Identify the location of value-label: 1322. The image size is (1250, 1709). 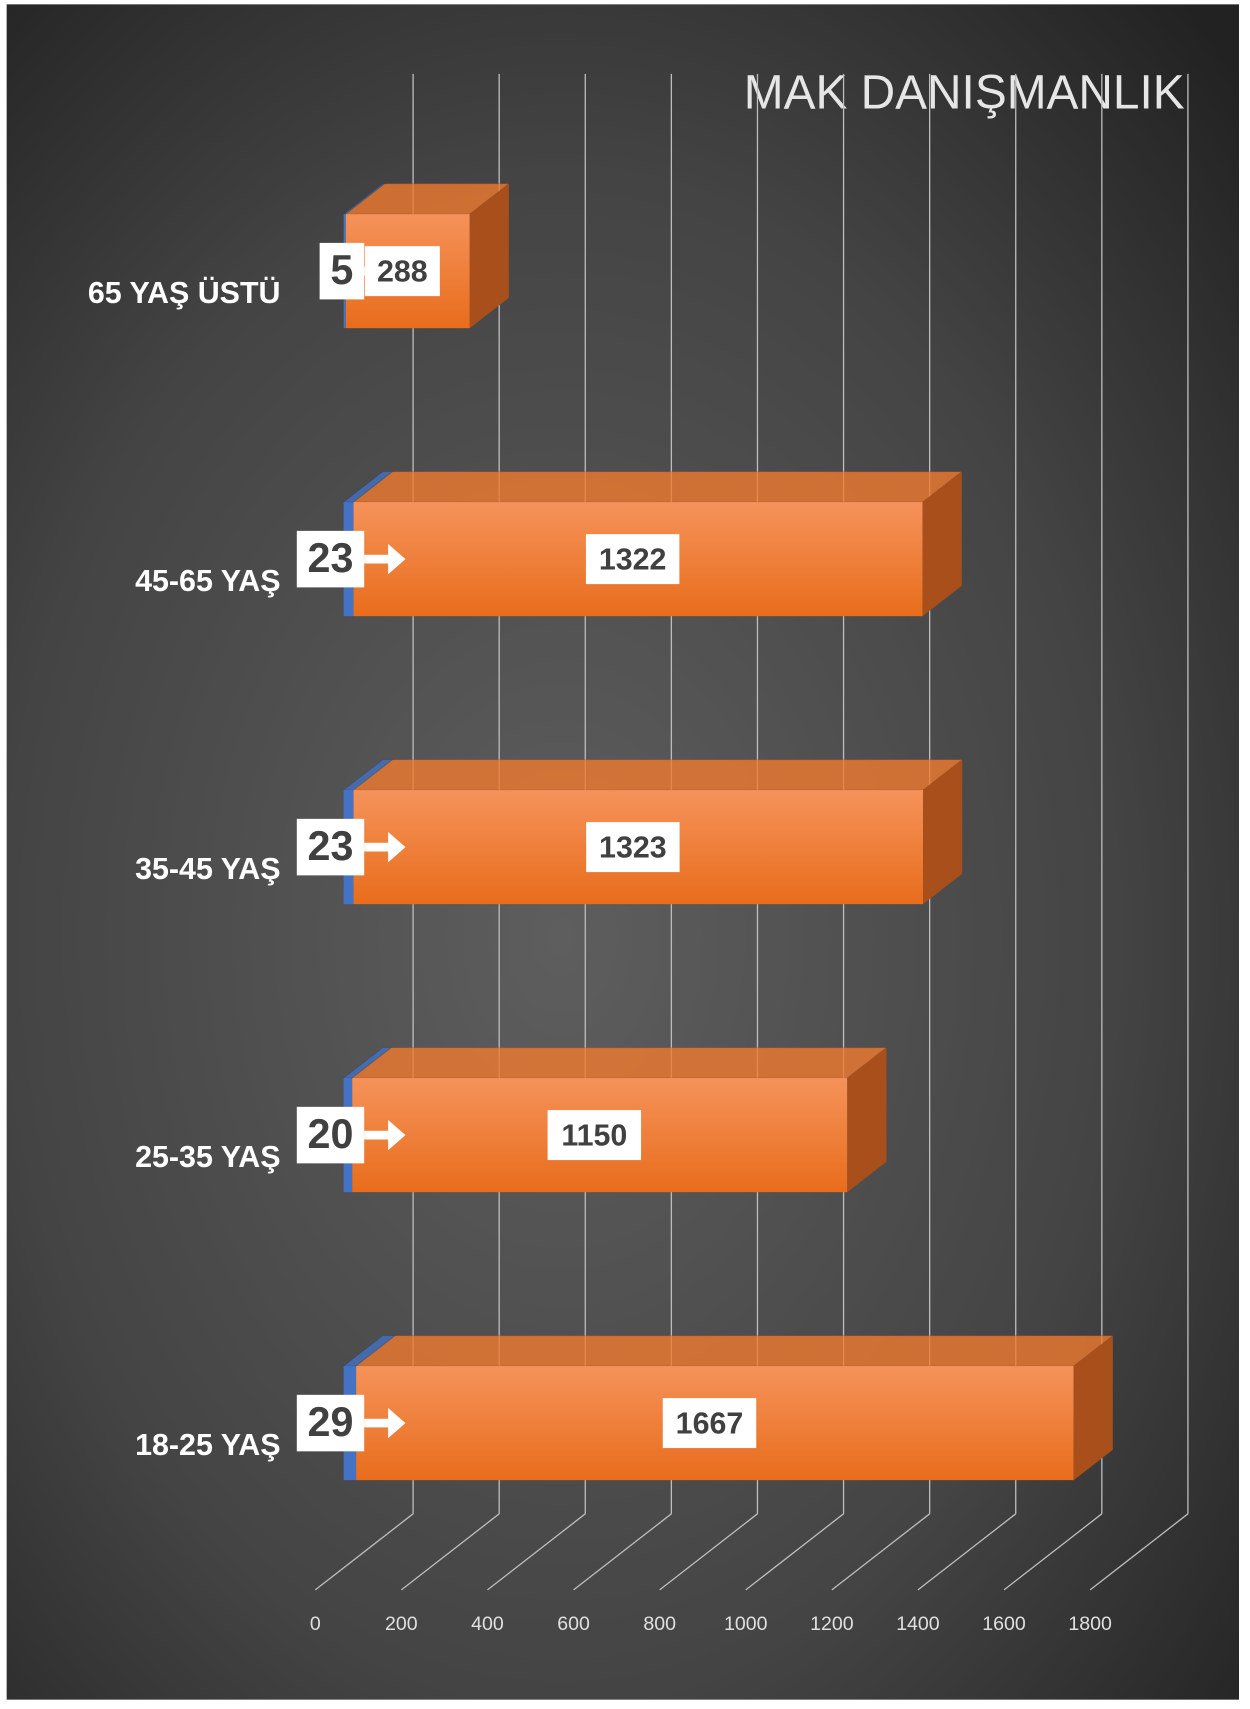
(633, 559).